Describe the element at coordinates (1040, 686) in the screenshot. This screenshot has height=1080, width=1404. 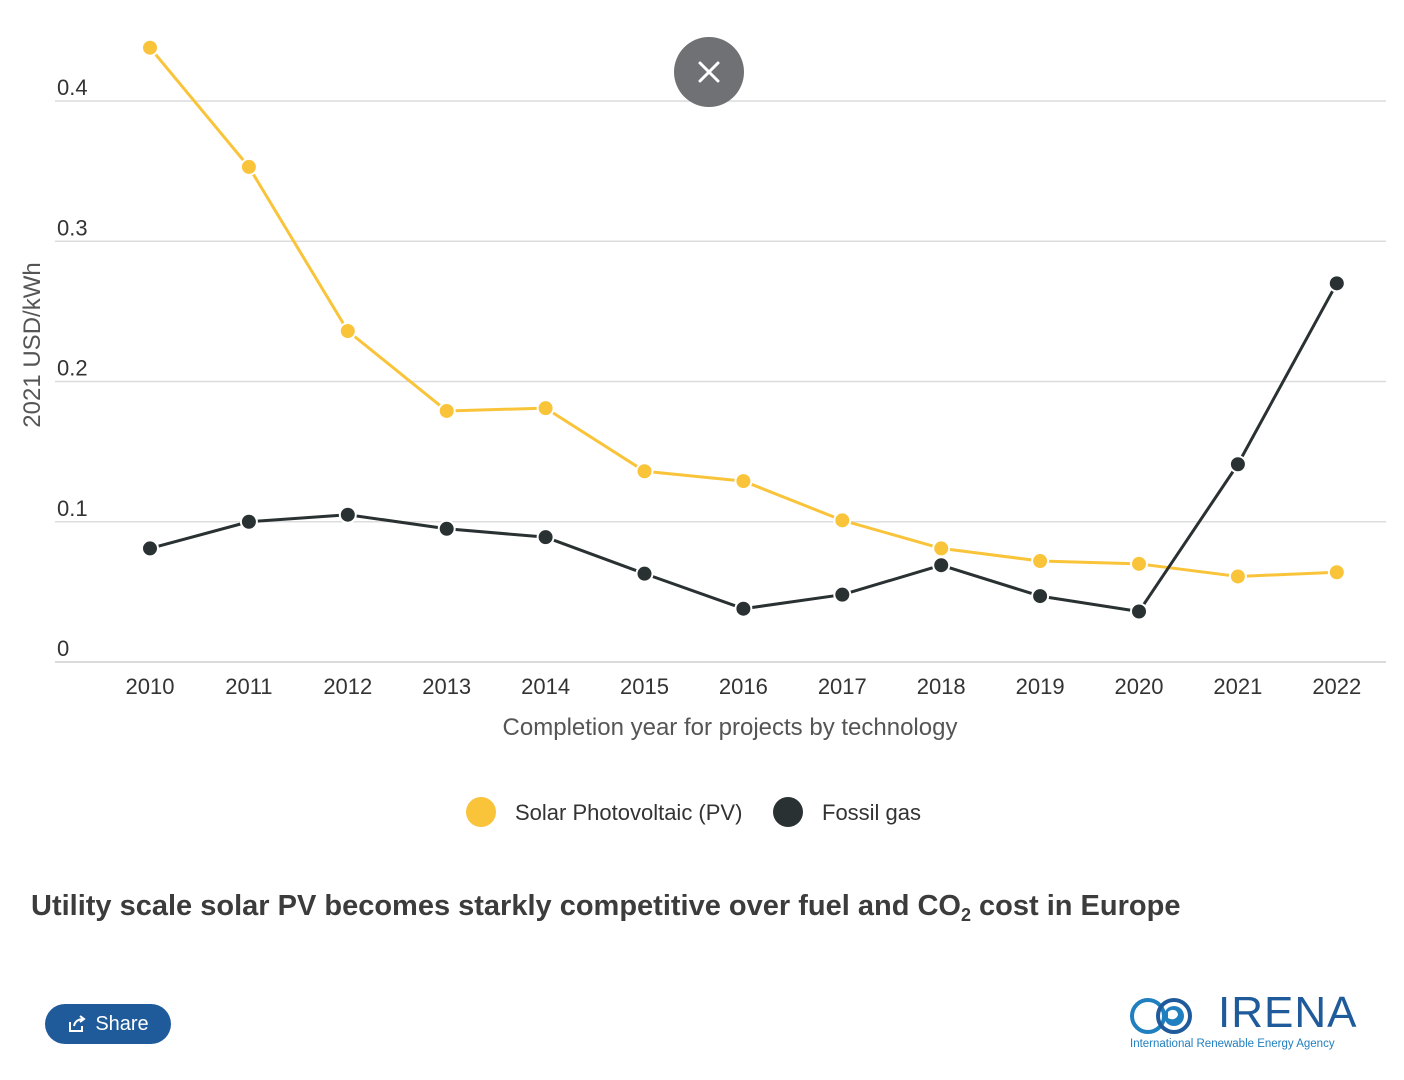
I see `x-tick-label: 2019` at that location.